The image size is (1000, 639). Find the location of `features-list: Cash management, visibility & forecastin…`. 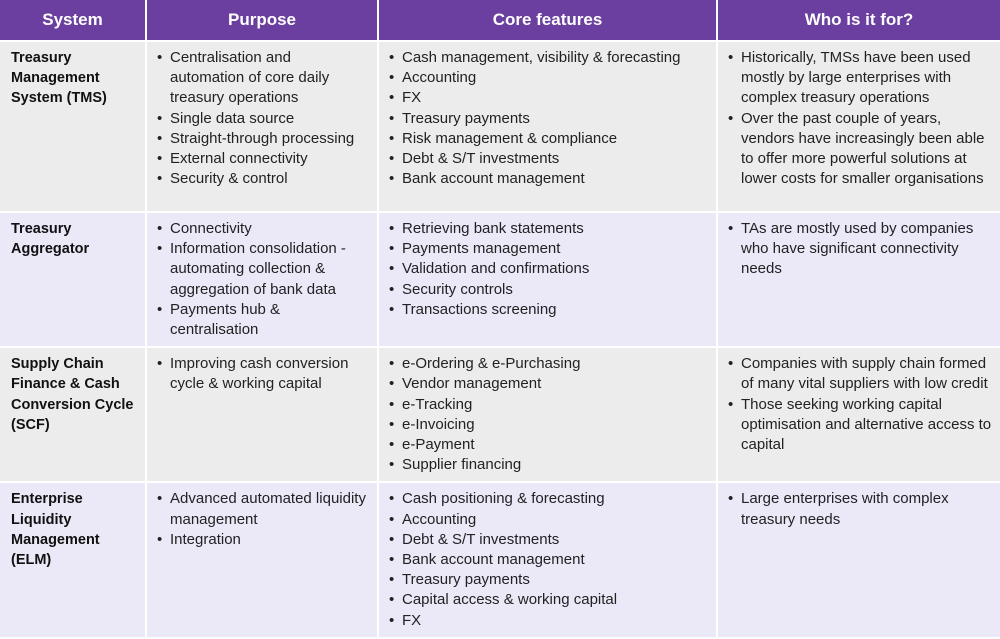

features-list: Cash management, visibility & forecastin… is located at coordinates (548, 119).